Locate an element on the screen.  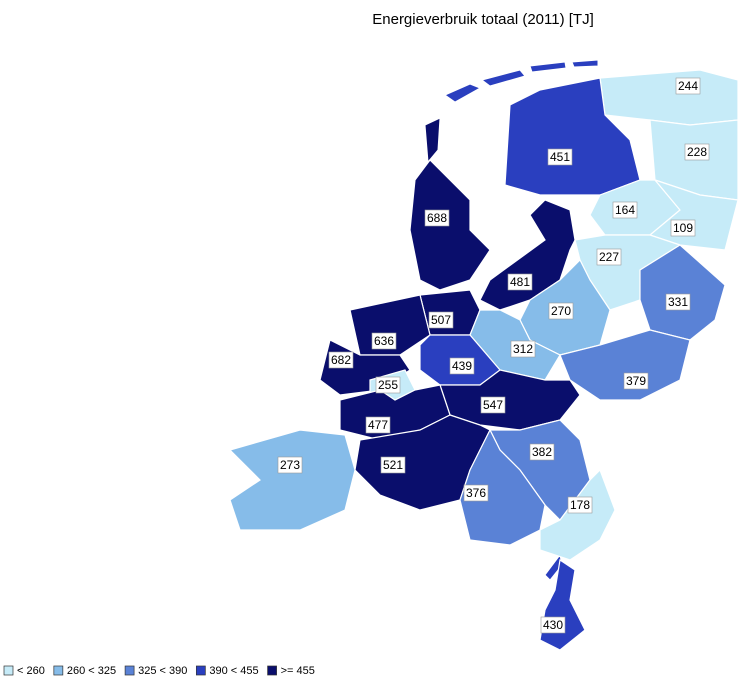
region-label: 376 is located at coordinates (476, 493).